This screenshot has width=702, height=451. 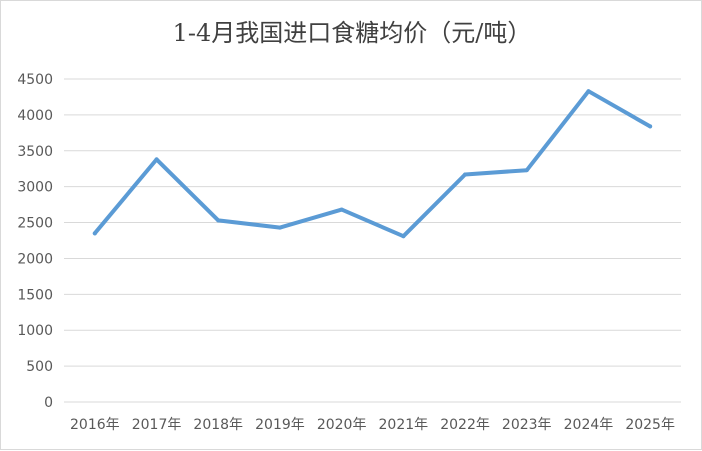 I want to click on y-axis-tick-labels: 0 500 1000 1500 2000 2500 3000 3500 4000 4500, so click(x=35, y=241).